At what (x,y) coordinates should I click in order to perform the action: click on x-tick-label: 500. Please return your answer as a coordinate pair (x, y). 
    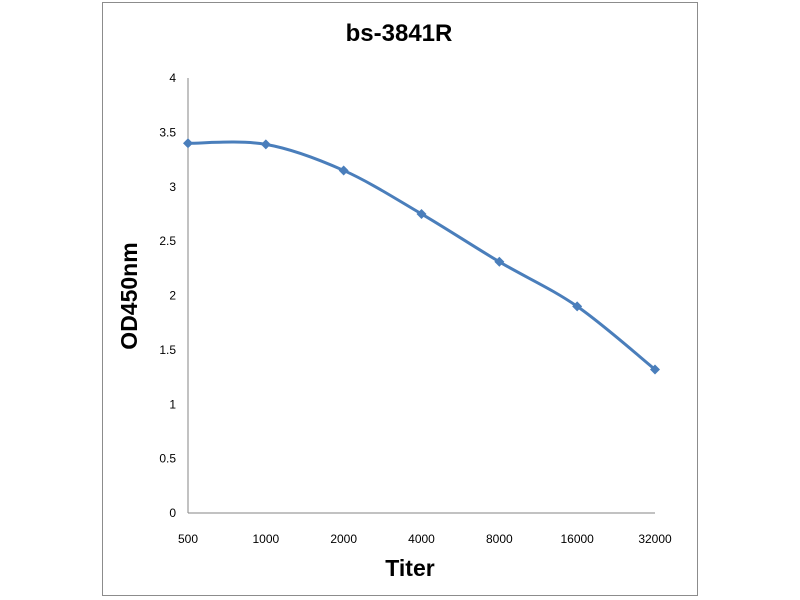
    Looking at the image, I should click on (188, 539).